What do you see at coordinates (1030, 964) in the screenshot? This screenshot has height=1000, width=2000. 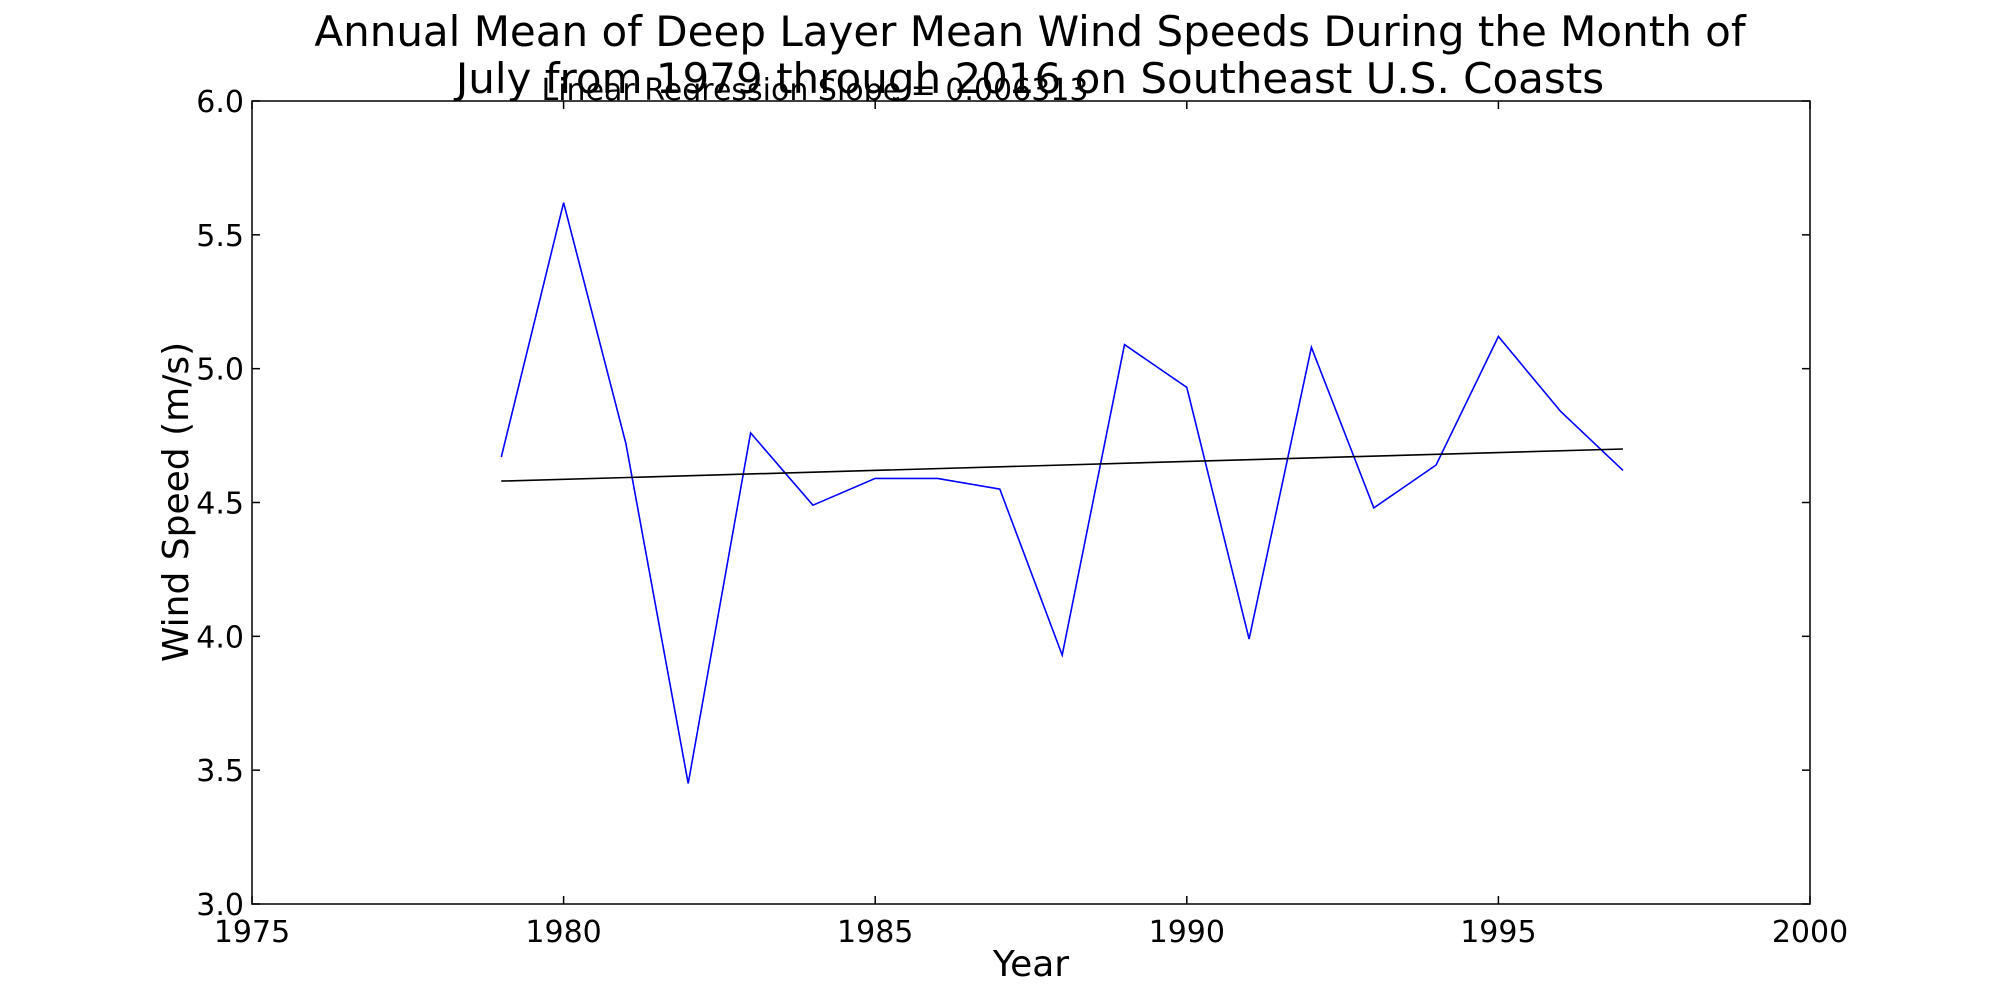 I see `x-axis-label: Year` at bounding box center [1030, 964].